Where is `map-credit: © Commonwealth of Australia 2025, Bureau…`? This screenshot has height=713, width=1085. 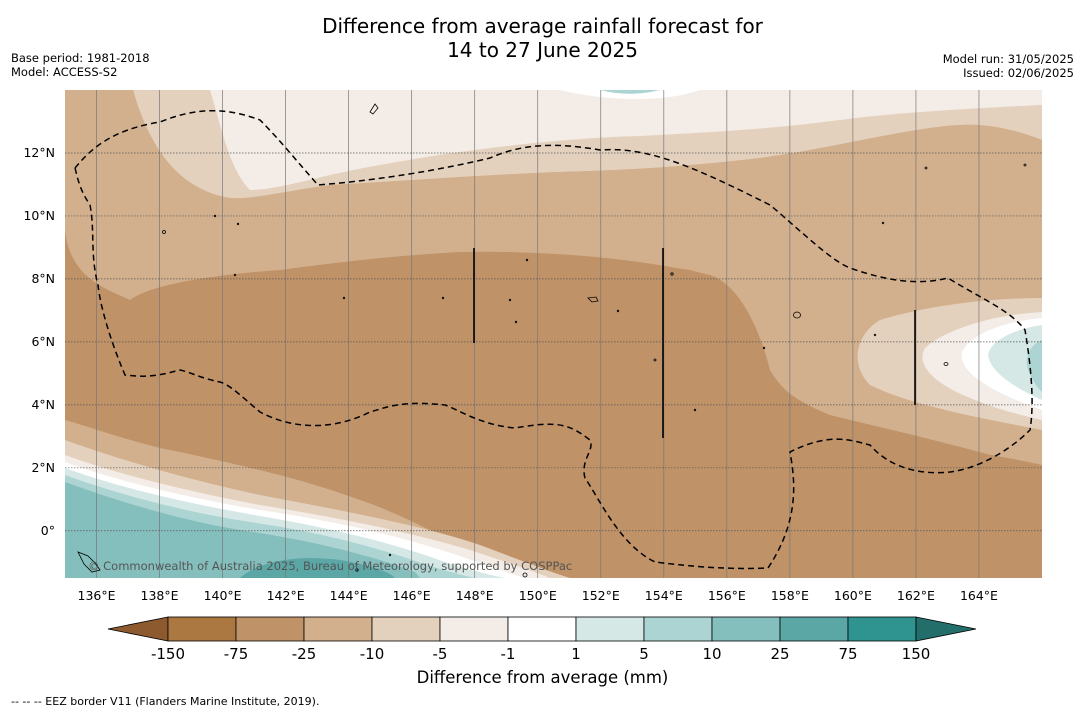 map-credit: © Commonwealth of Australia 2025, Bureau… is located at coordinates (330, 566).